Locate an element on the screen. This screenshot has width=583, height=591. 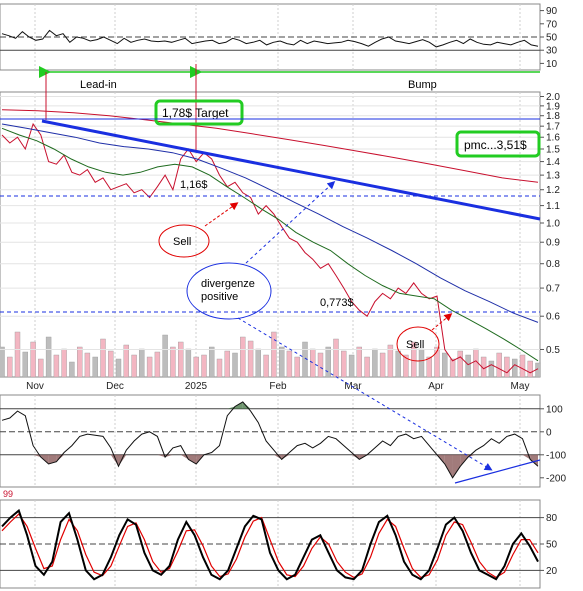
cci-y-tick-label: 0 is located at coordinates (549, 432).